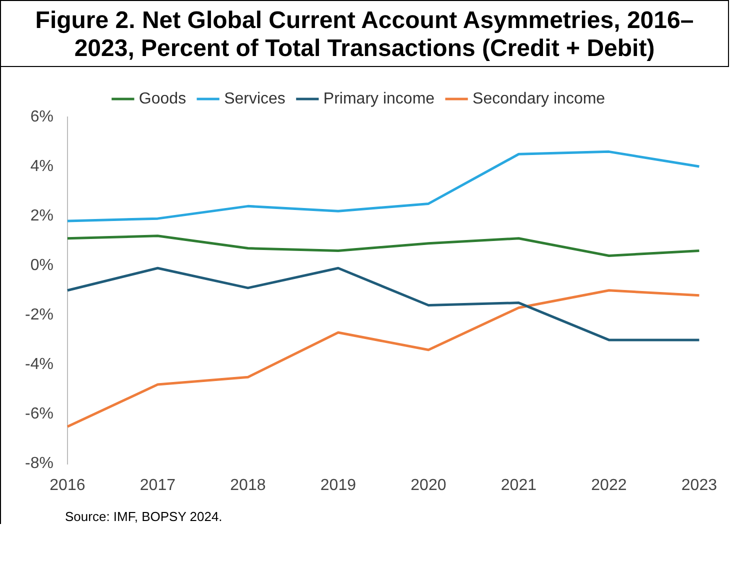 Image resolution: width=730 pixels, height=581 pixels. What do you see at coordinates (338, 485) in the screenshot?
I see `x-tick-label: 2019` at bounding box center [338, 485].